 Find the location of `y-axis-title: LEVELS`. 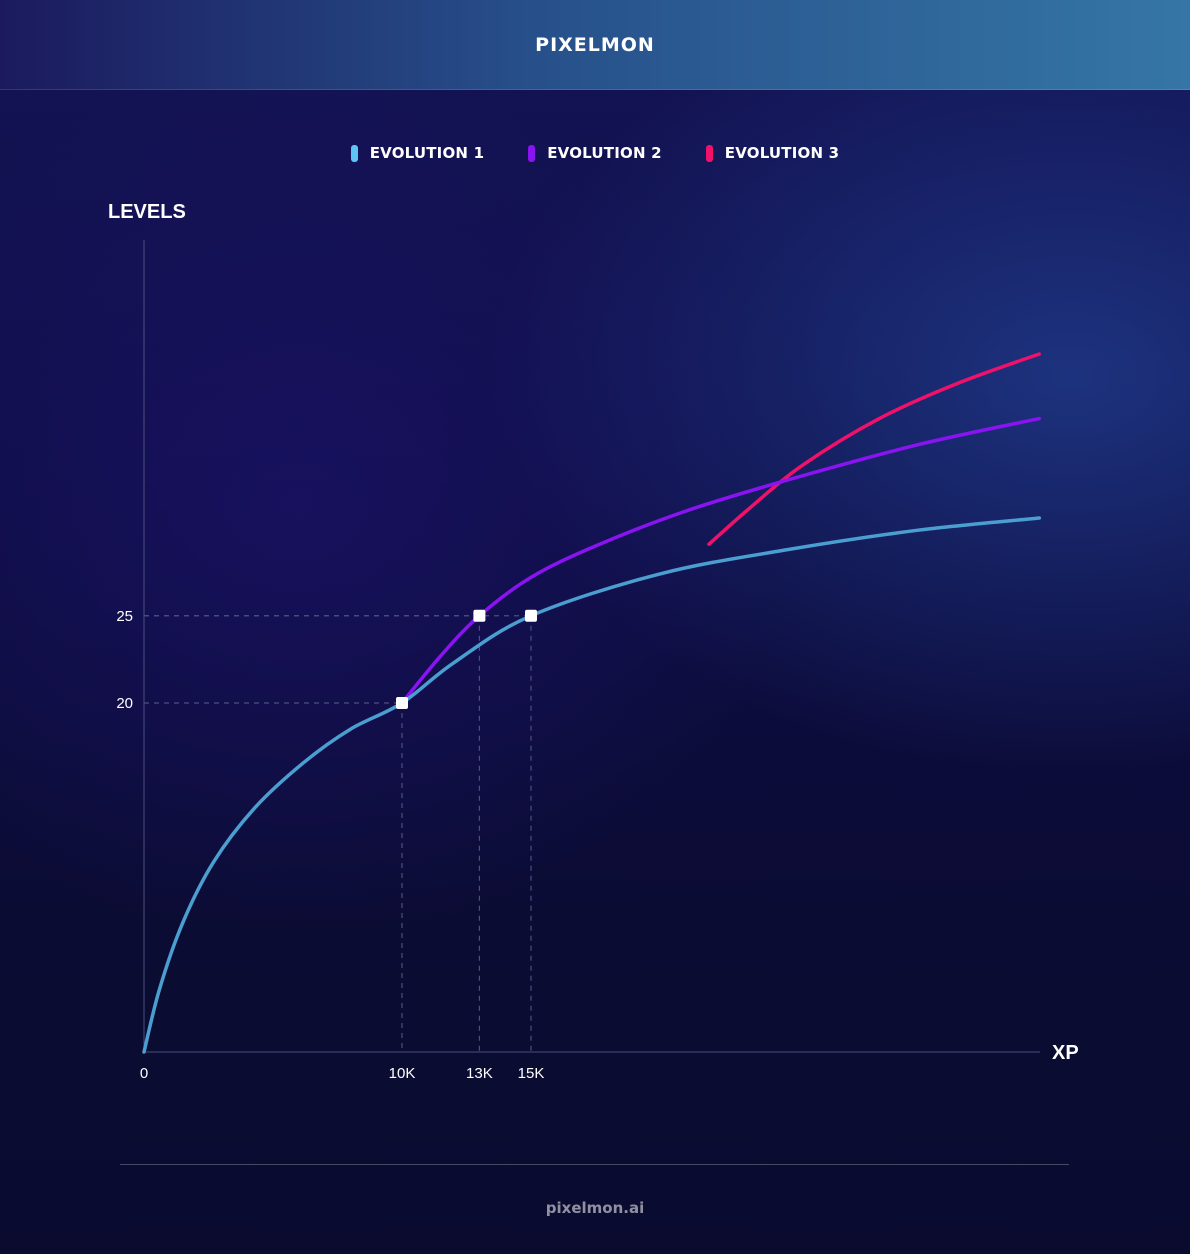

y-axis-title: LEVELS is located at coordinates (147, 212).